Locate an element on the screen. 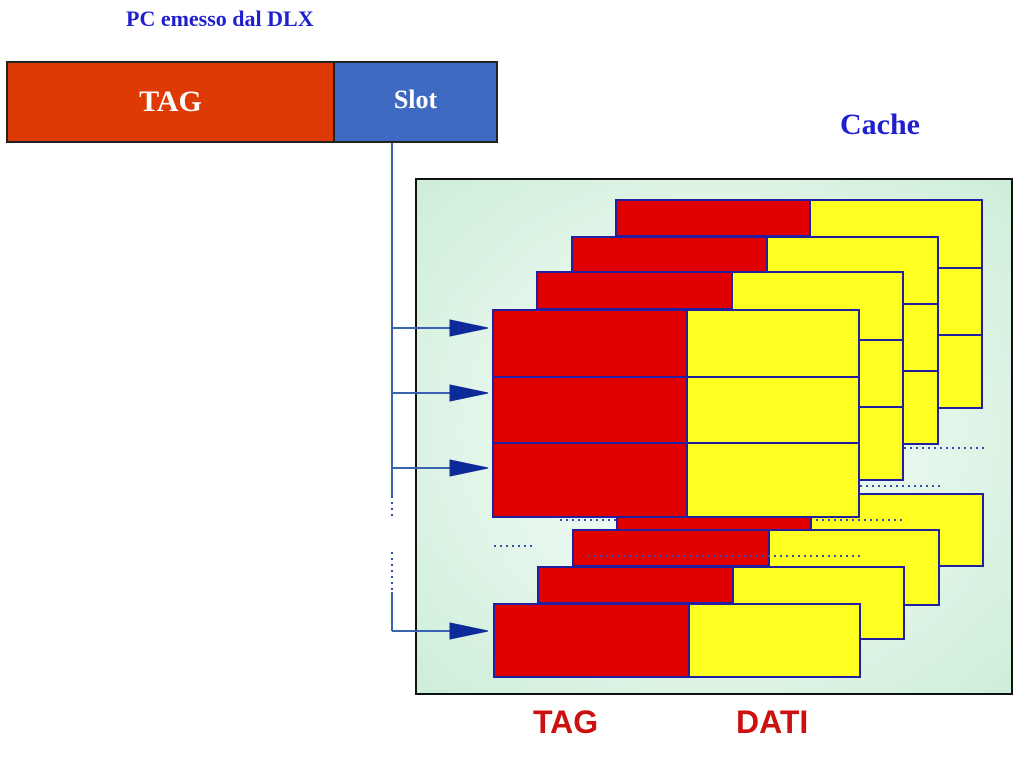  address-bar: TAG Slot is located at coordinates (252, 102).